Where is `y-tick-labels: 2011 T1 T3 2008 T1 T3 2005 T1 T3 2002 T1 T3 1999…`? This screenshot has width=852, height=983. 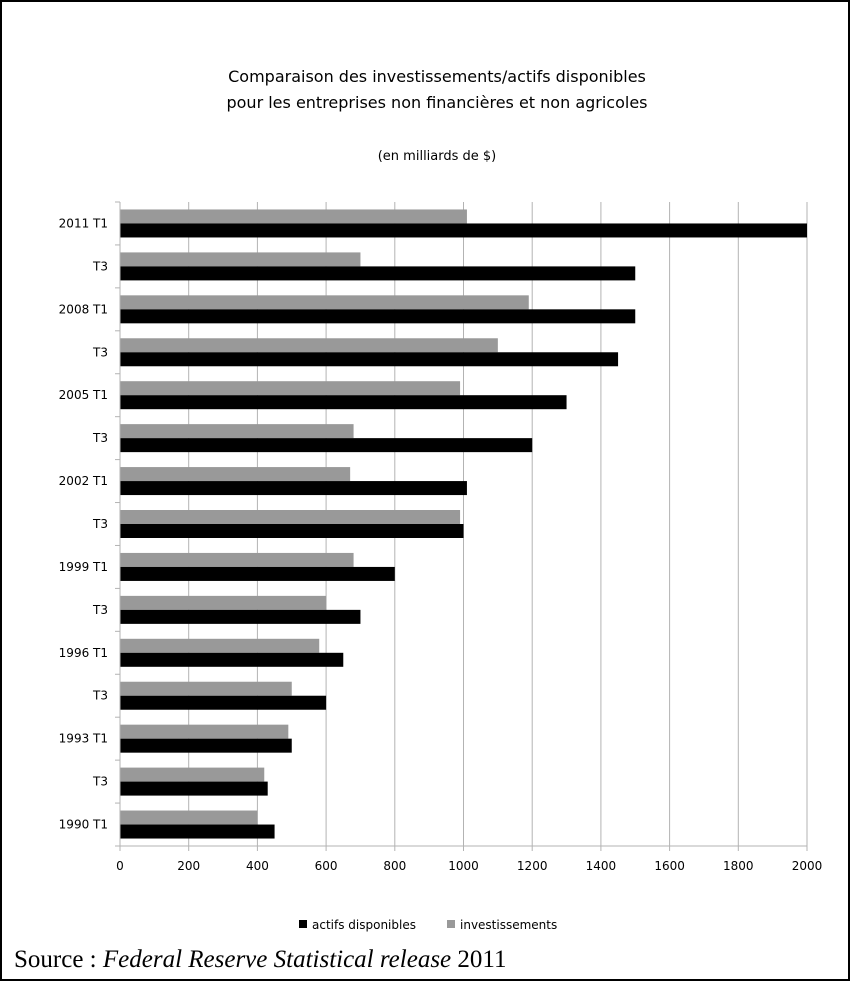 y-tick-labels: 2011 T1 T3 2008 T1 T3 2005 T1 T3 2002 T1 T3 1999… is located at coordinates (83, 523).